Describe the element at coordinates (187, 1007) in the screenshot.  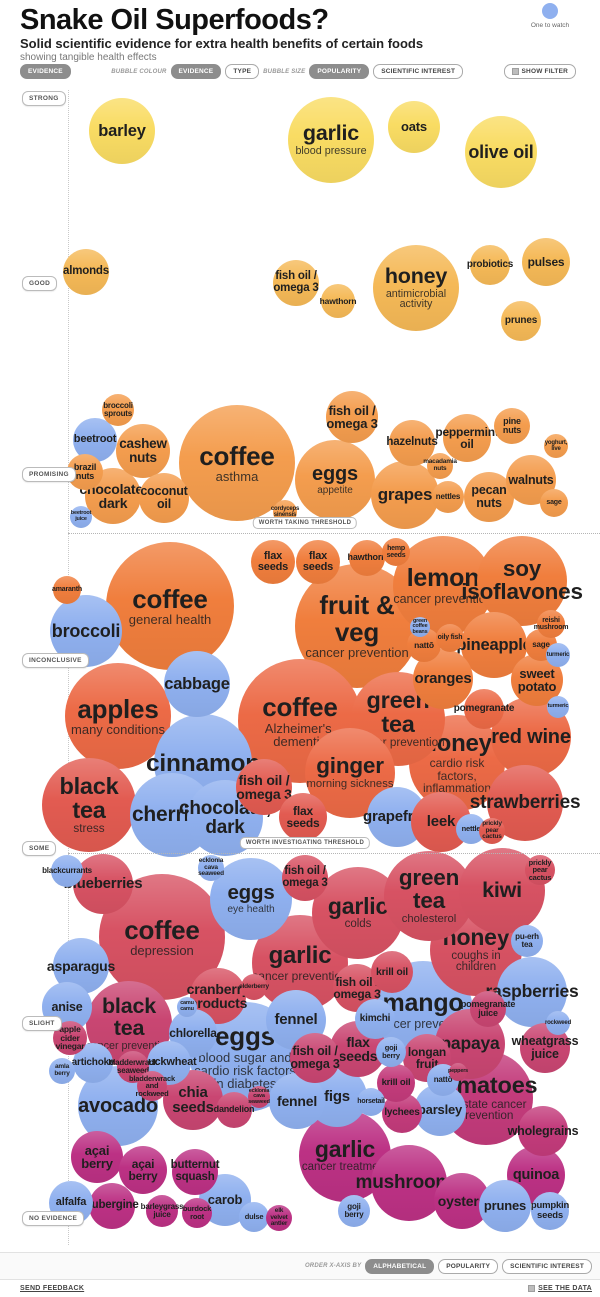
I see `bubble-camu-camu: camu camu` at that location.